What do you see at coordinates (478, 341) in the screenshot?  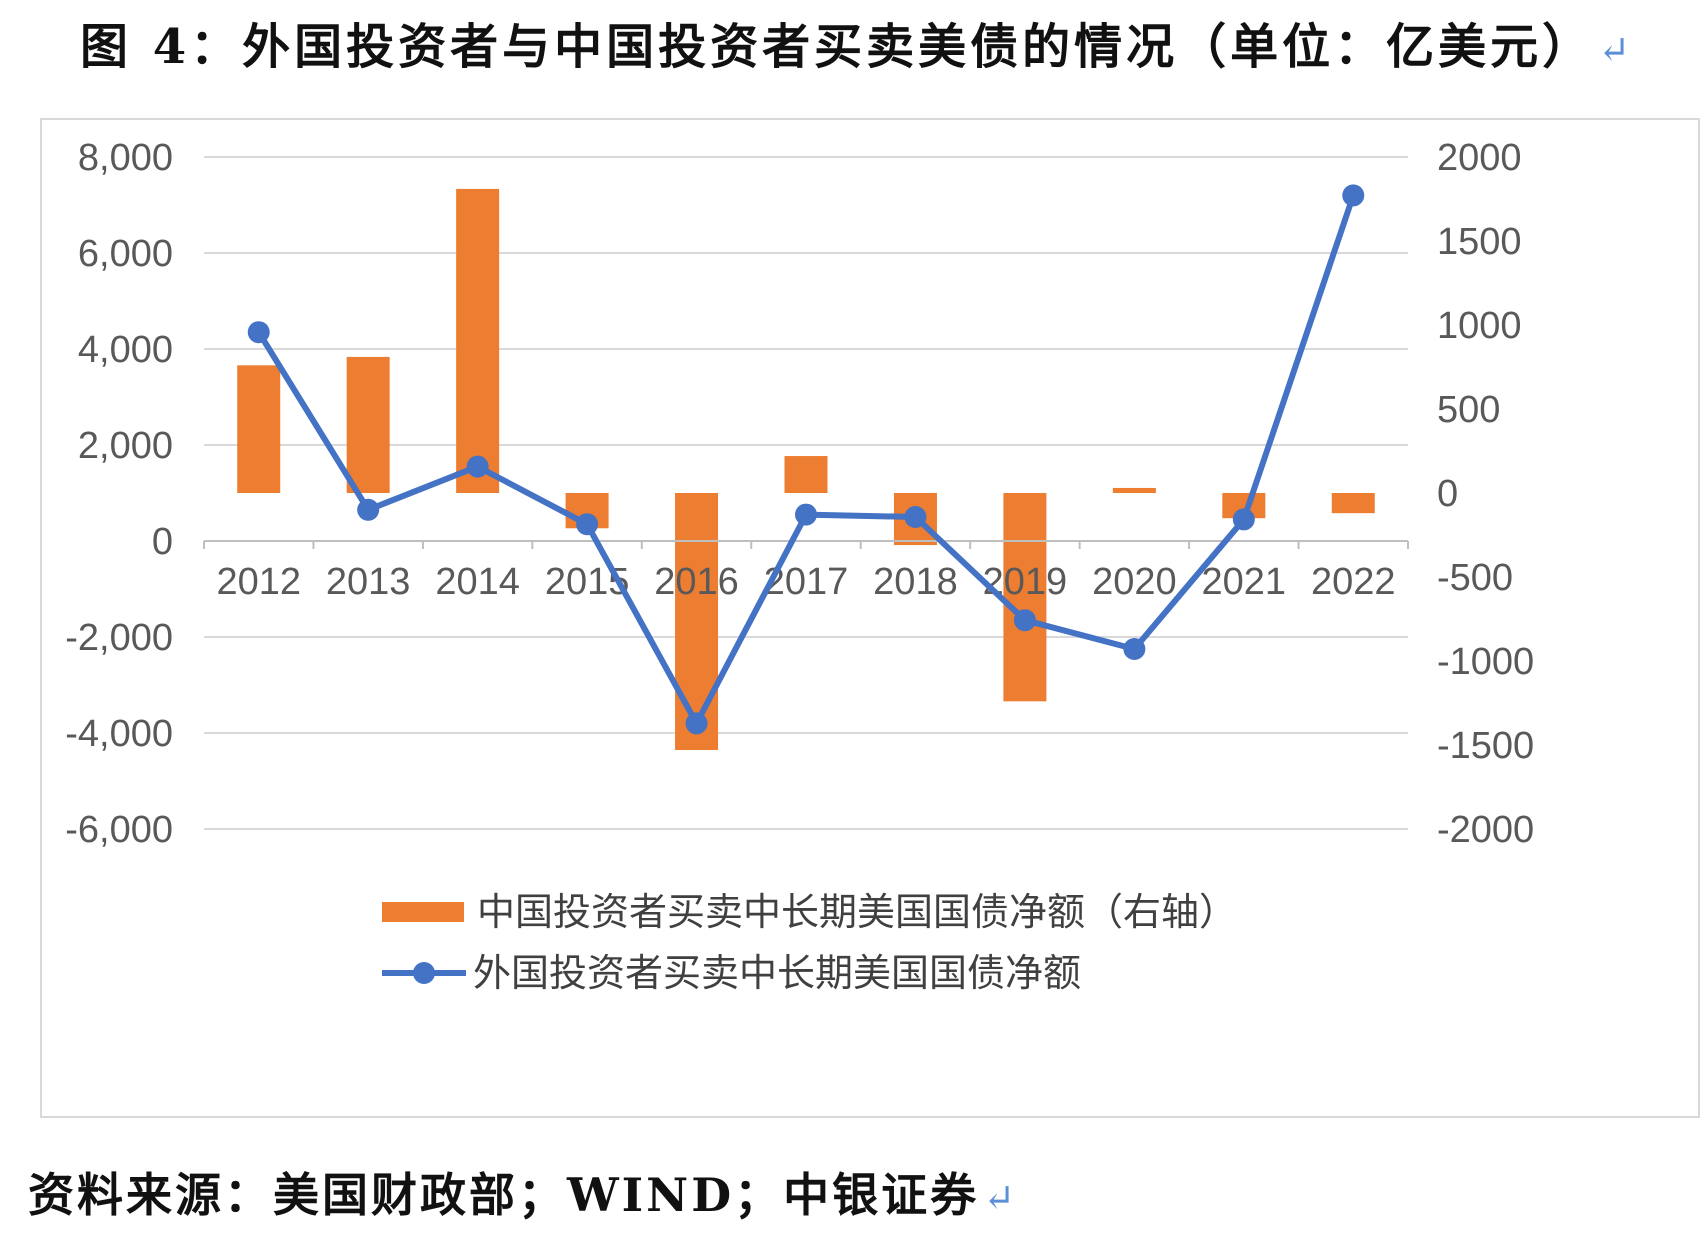 I see `bar-2014` at bounding box center [478, 341].